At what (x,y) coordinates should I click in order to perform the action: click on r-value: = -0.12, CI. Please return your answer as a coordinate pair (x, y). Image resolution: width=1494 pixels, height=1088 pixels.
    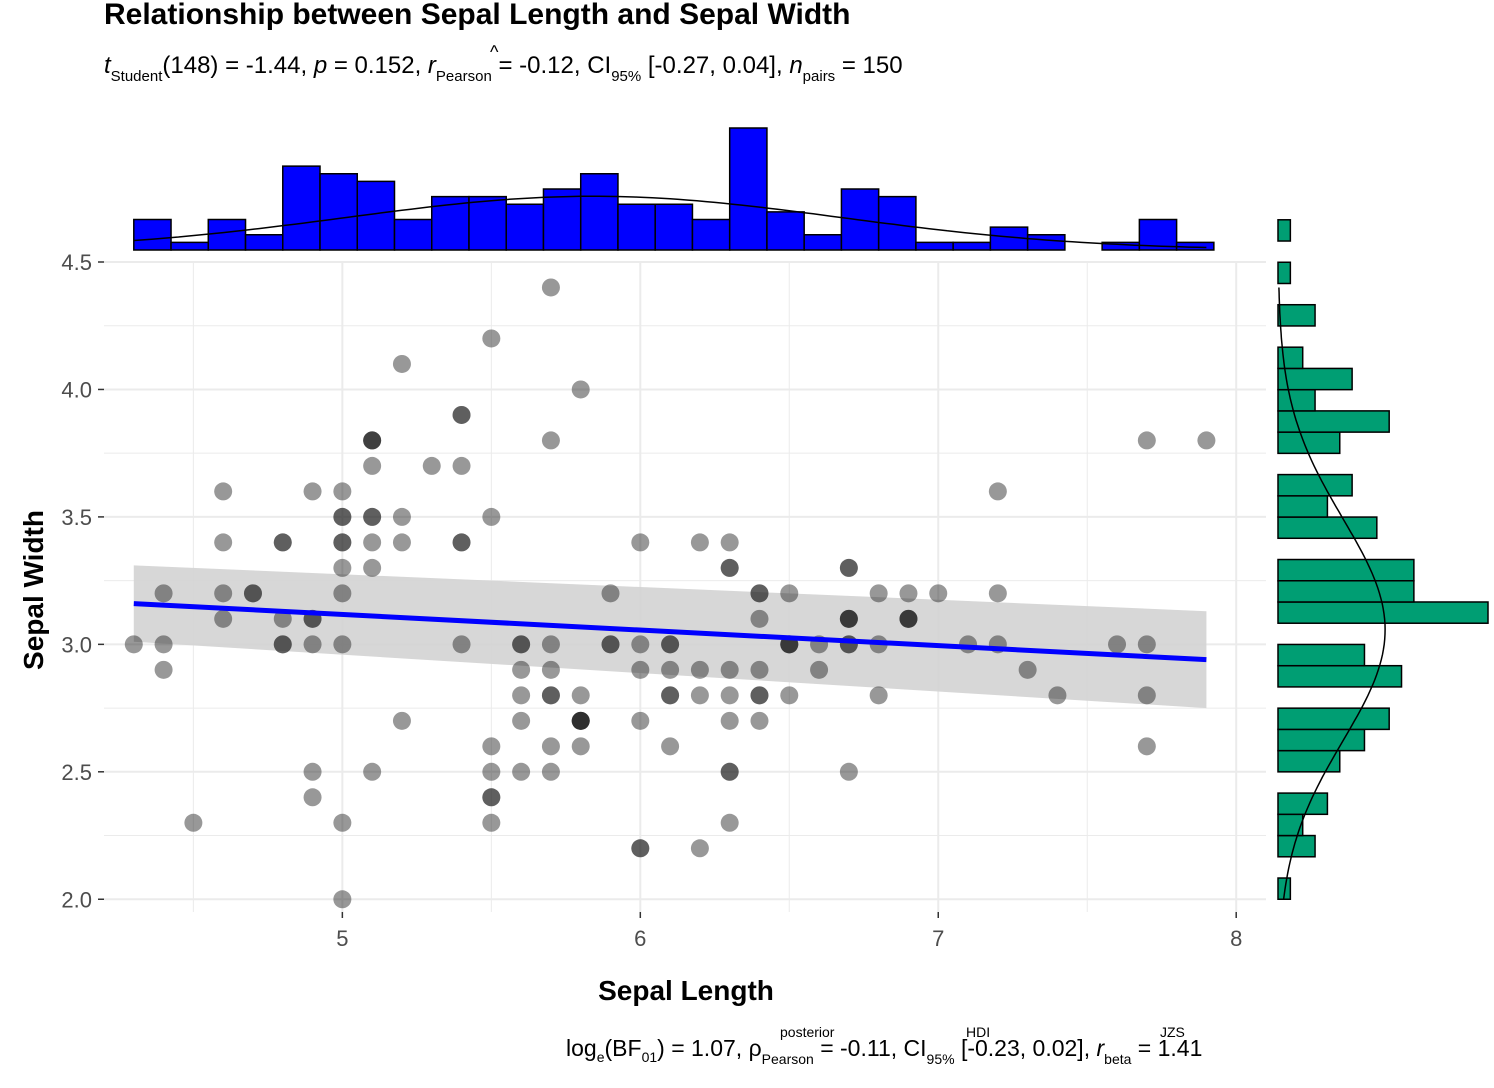
    Looking at the image, I should click on (551, 65).